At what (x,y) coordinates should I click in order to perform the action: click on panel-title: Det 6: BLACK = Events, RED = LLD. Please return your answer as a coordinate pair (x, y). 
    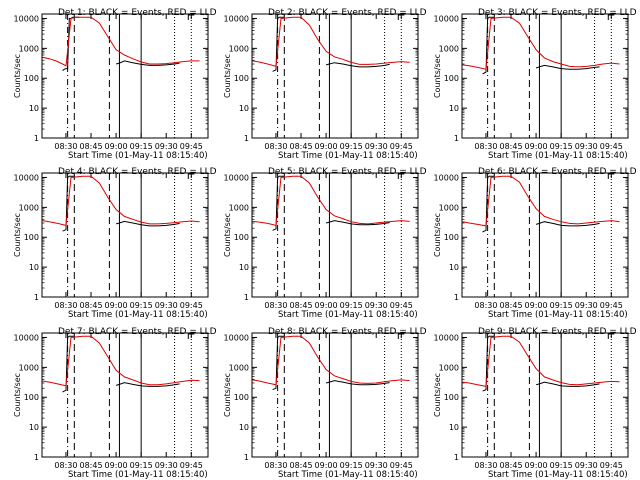
    Looking at the image, I should click on (557, 172).